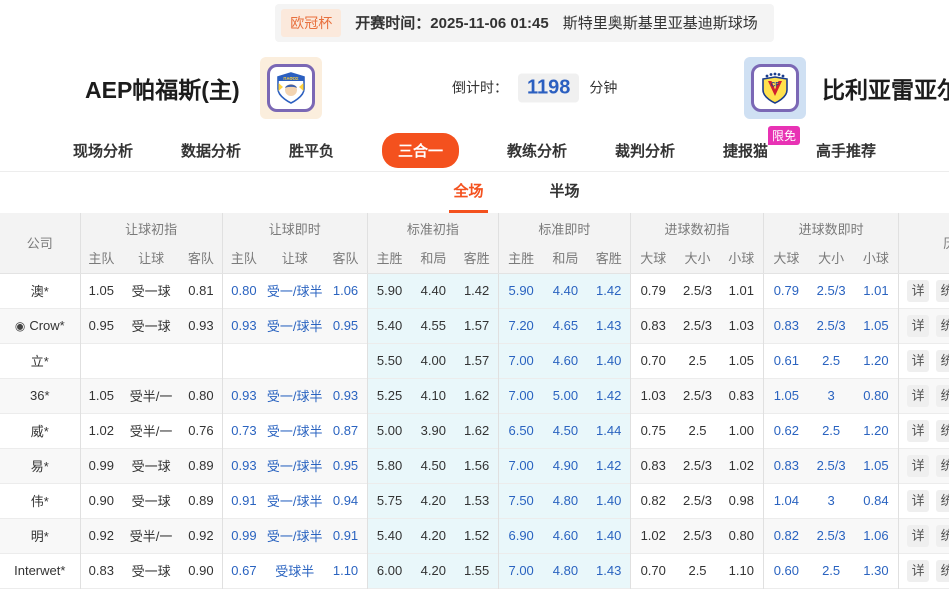  I want to click on odds-cell: 5.40, so click(389, 325).